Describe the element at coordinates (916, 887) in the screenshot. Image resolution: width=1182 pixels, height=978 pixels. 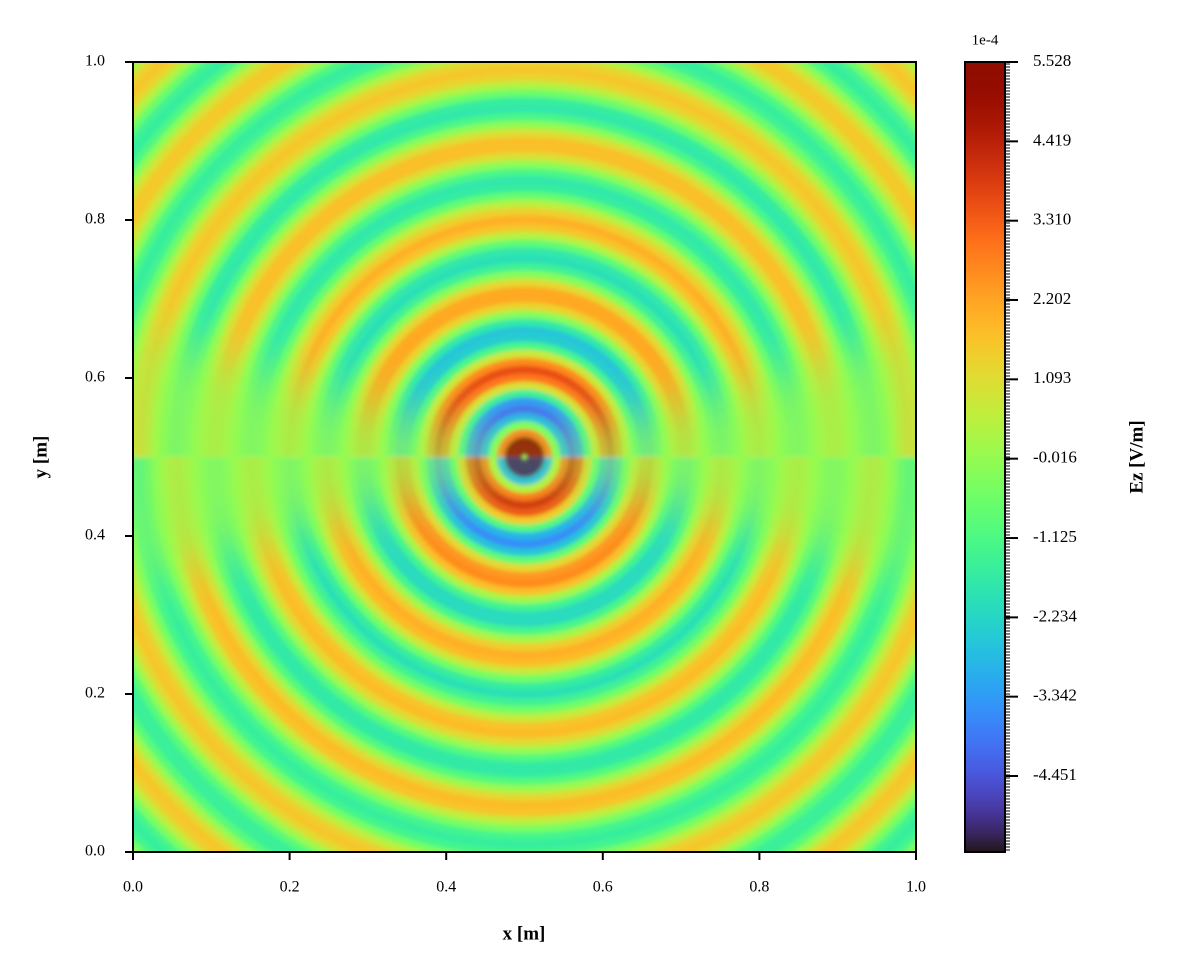
I see `x-tick-label: 1.0` at that location.